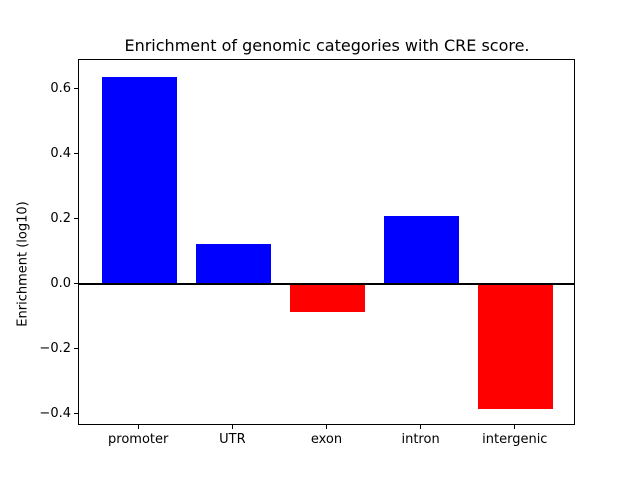 The image size is (640, 480). Describe the element at coordinates (60, 218) in the screenshot. I see `y-tick-label: 0.2` at that location.